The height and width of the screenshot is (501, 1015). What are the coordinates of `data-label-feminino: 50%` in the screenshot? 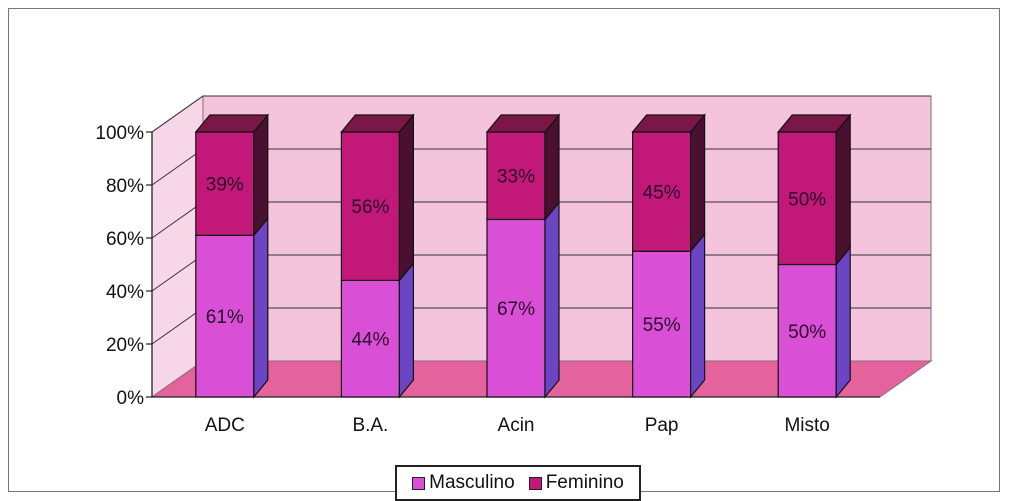 It's located at (807, 199).